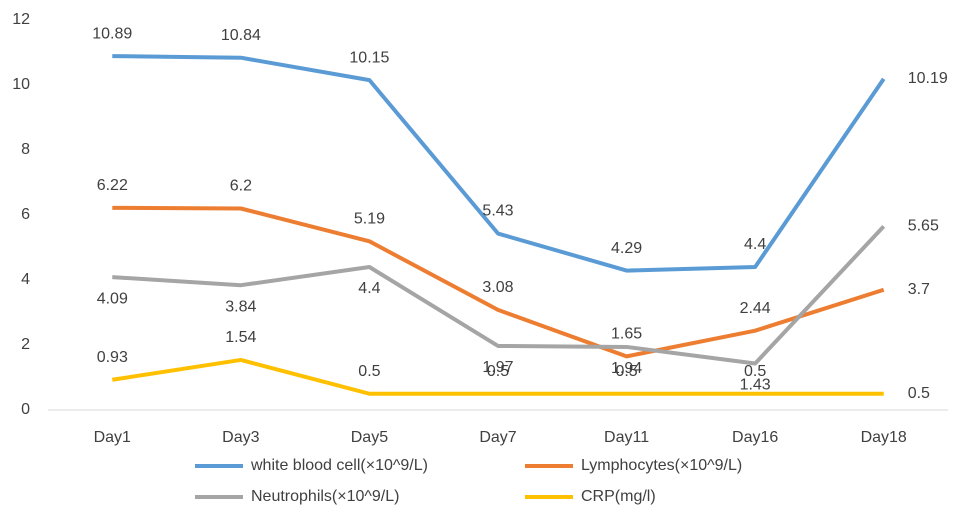 This screenshot has width=958, height=512. I want to click on data-label: 5.65, so click(923, 226).